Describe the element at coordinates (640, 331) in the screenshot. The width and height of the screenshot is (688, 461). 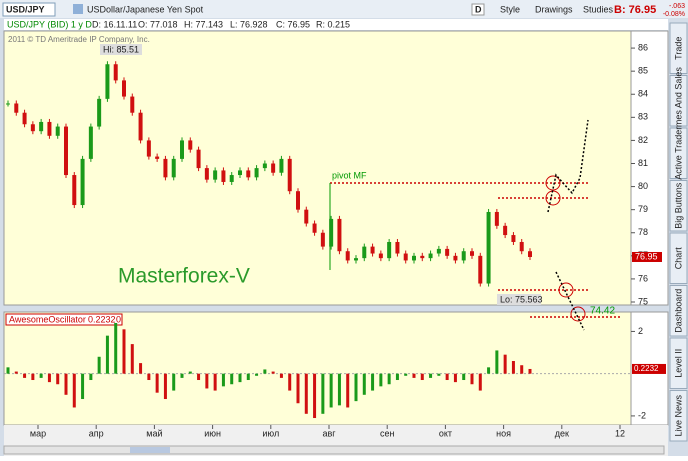
I see `y-tick-label: 2` at that location.